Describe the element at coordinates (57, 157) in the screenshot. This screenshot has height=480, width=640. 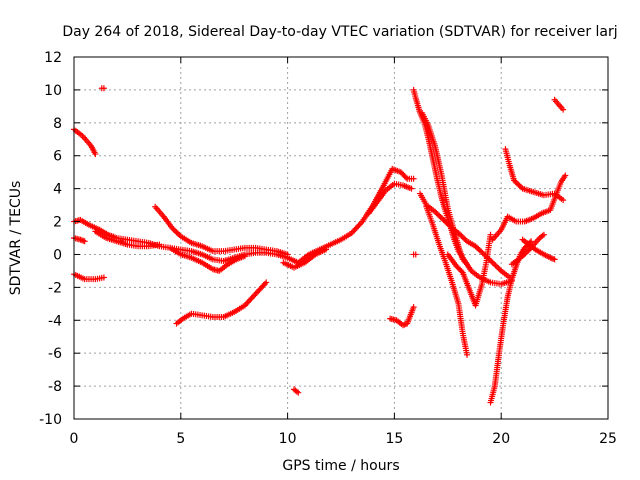
I see `y-tick-label: 6` at that location.